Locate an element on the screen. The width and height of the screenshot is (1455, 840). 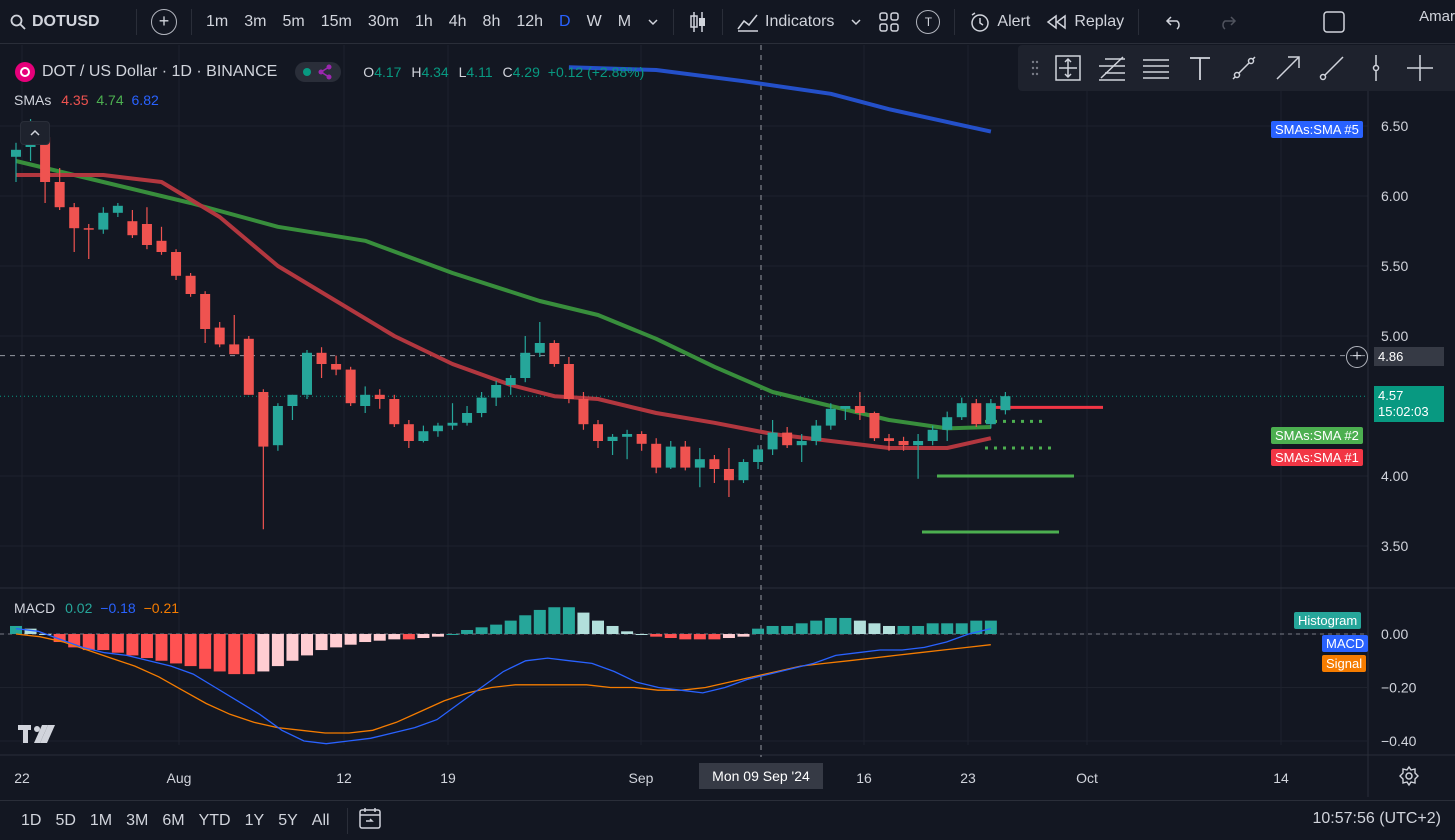
x-tick-label: 14 is located at coordinates (1281, 778).